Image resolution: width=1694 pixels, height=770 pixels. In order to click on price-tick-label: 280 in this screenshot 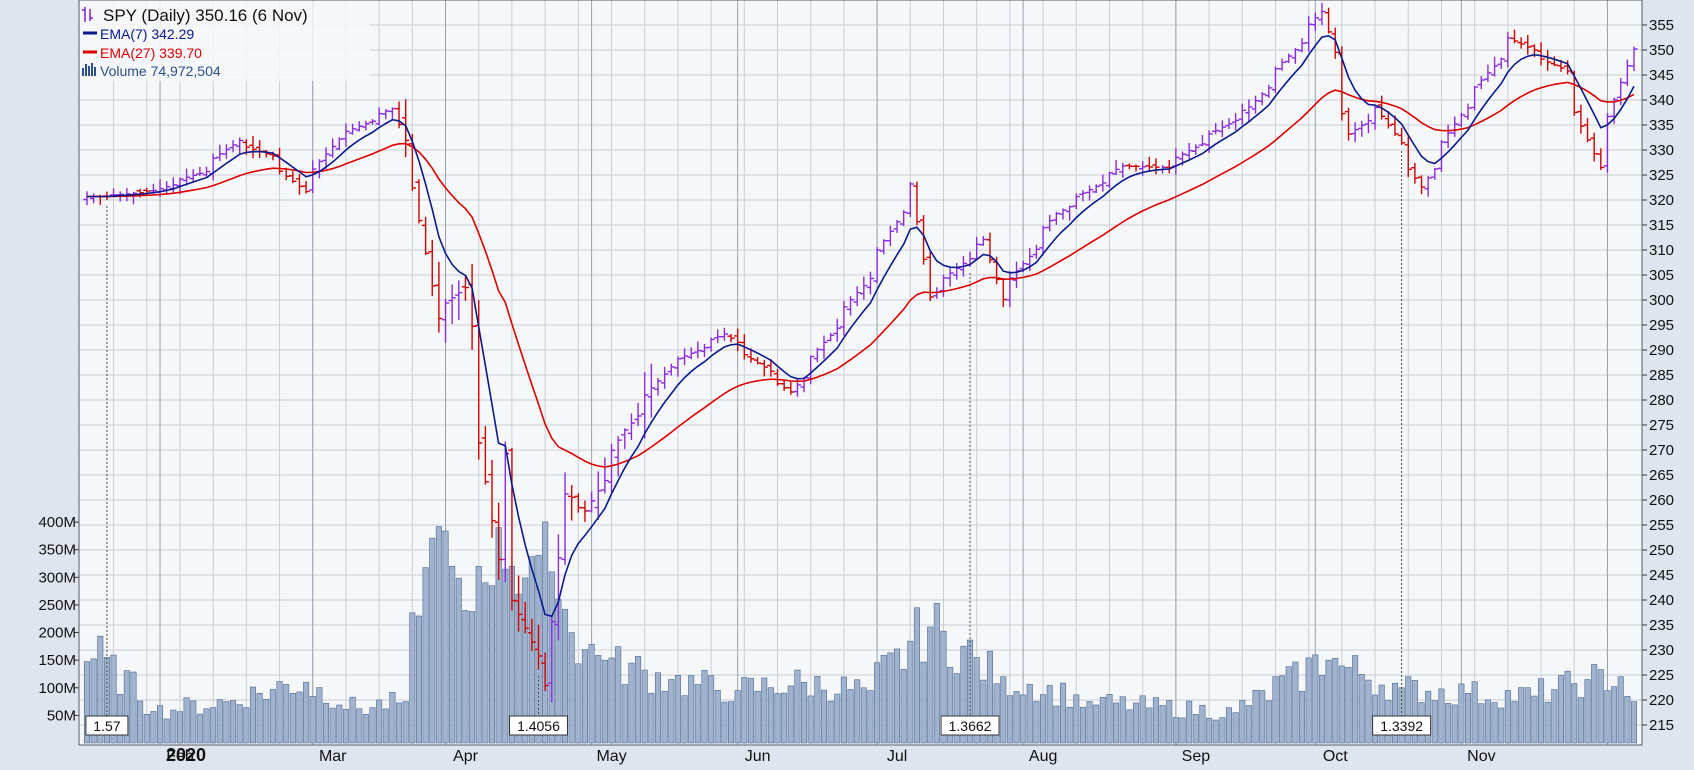, I will do `click(1661, 400)`.